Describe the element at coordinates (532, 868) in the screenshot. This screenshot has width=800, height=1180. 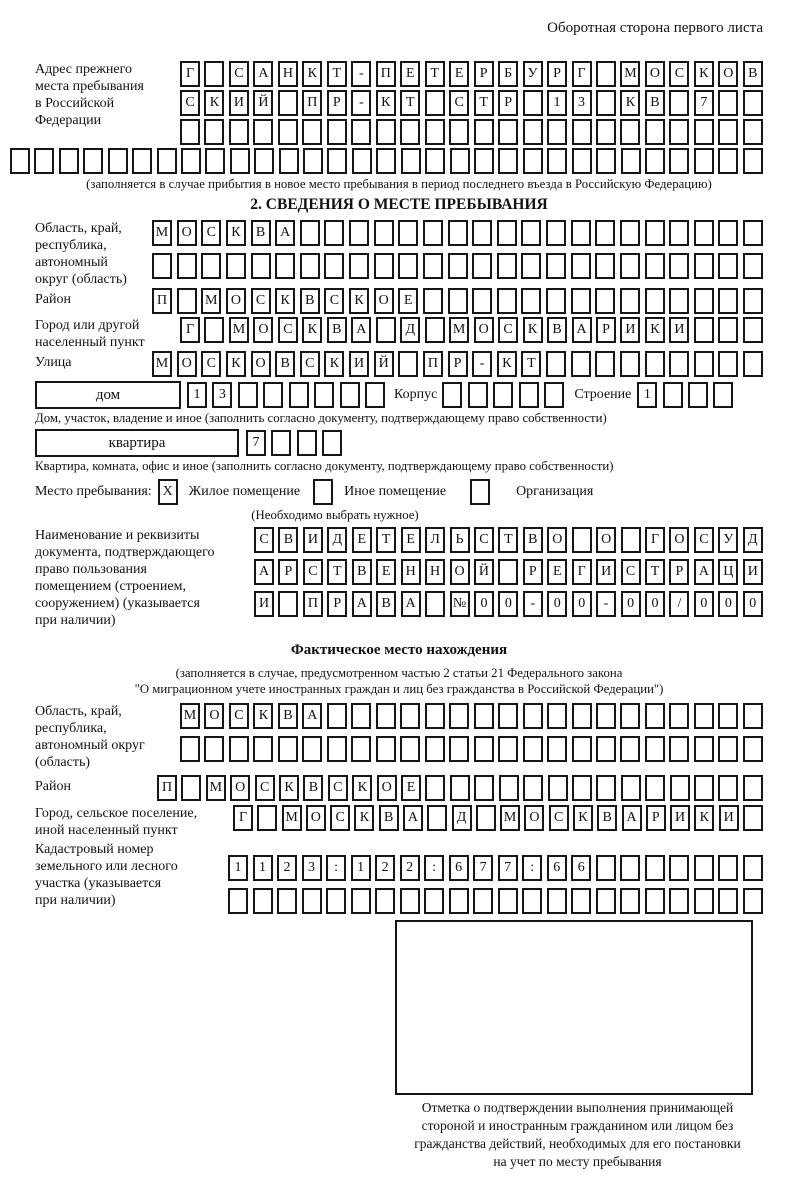
I see `char-cell: :` at that location.